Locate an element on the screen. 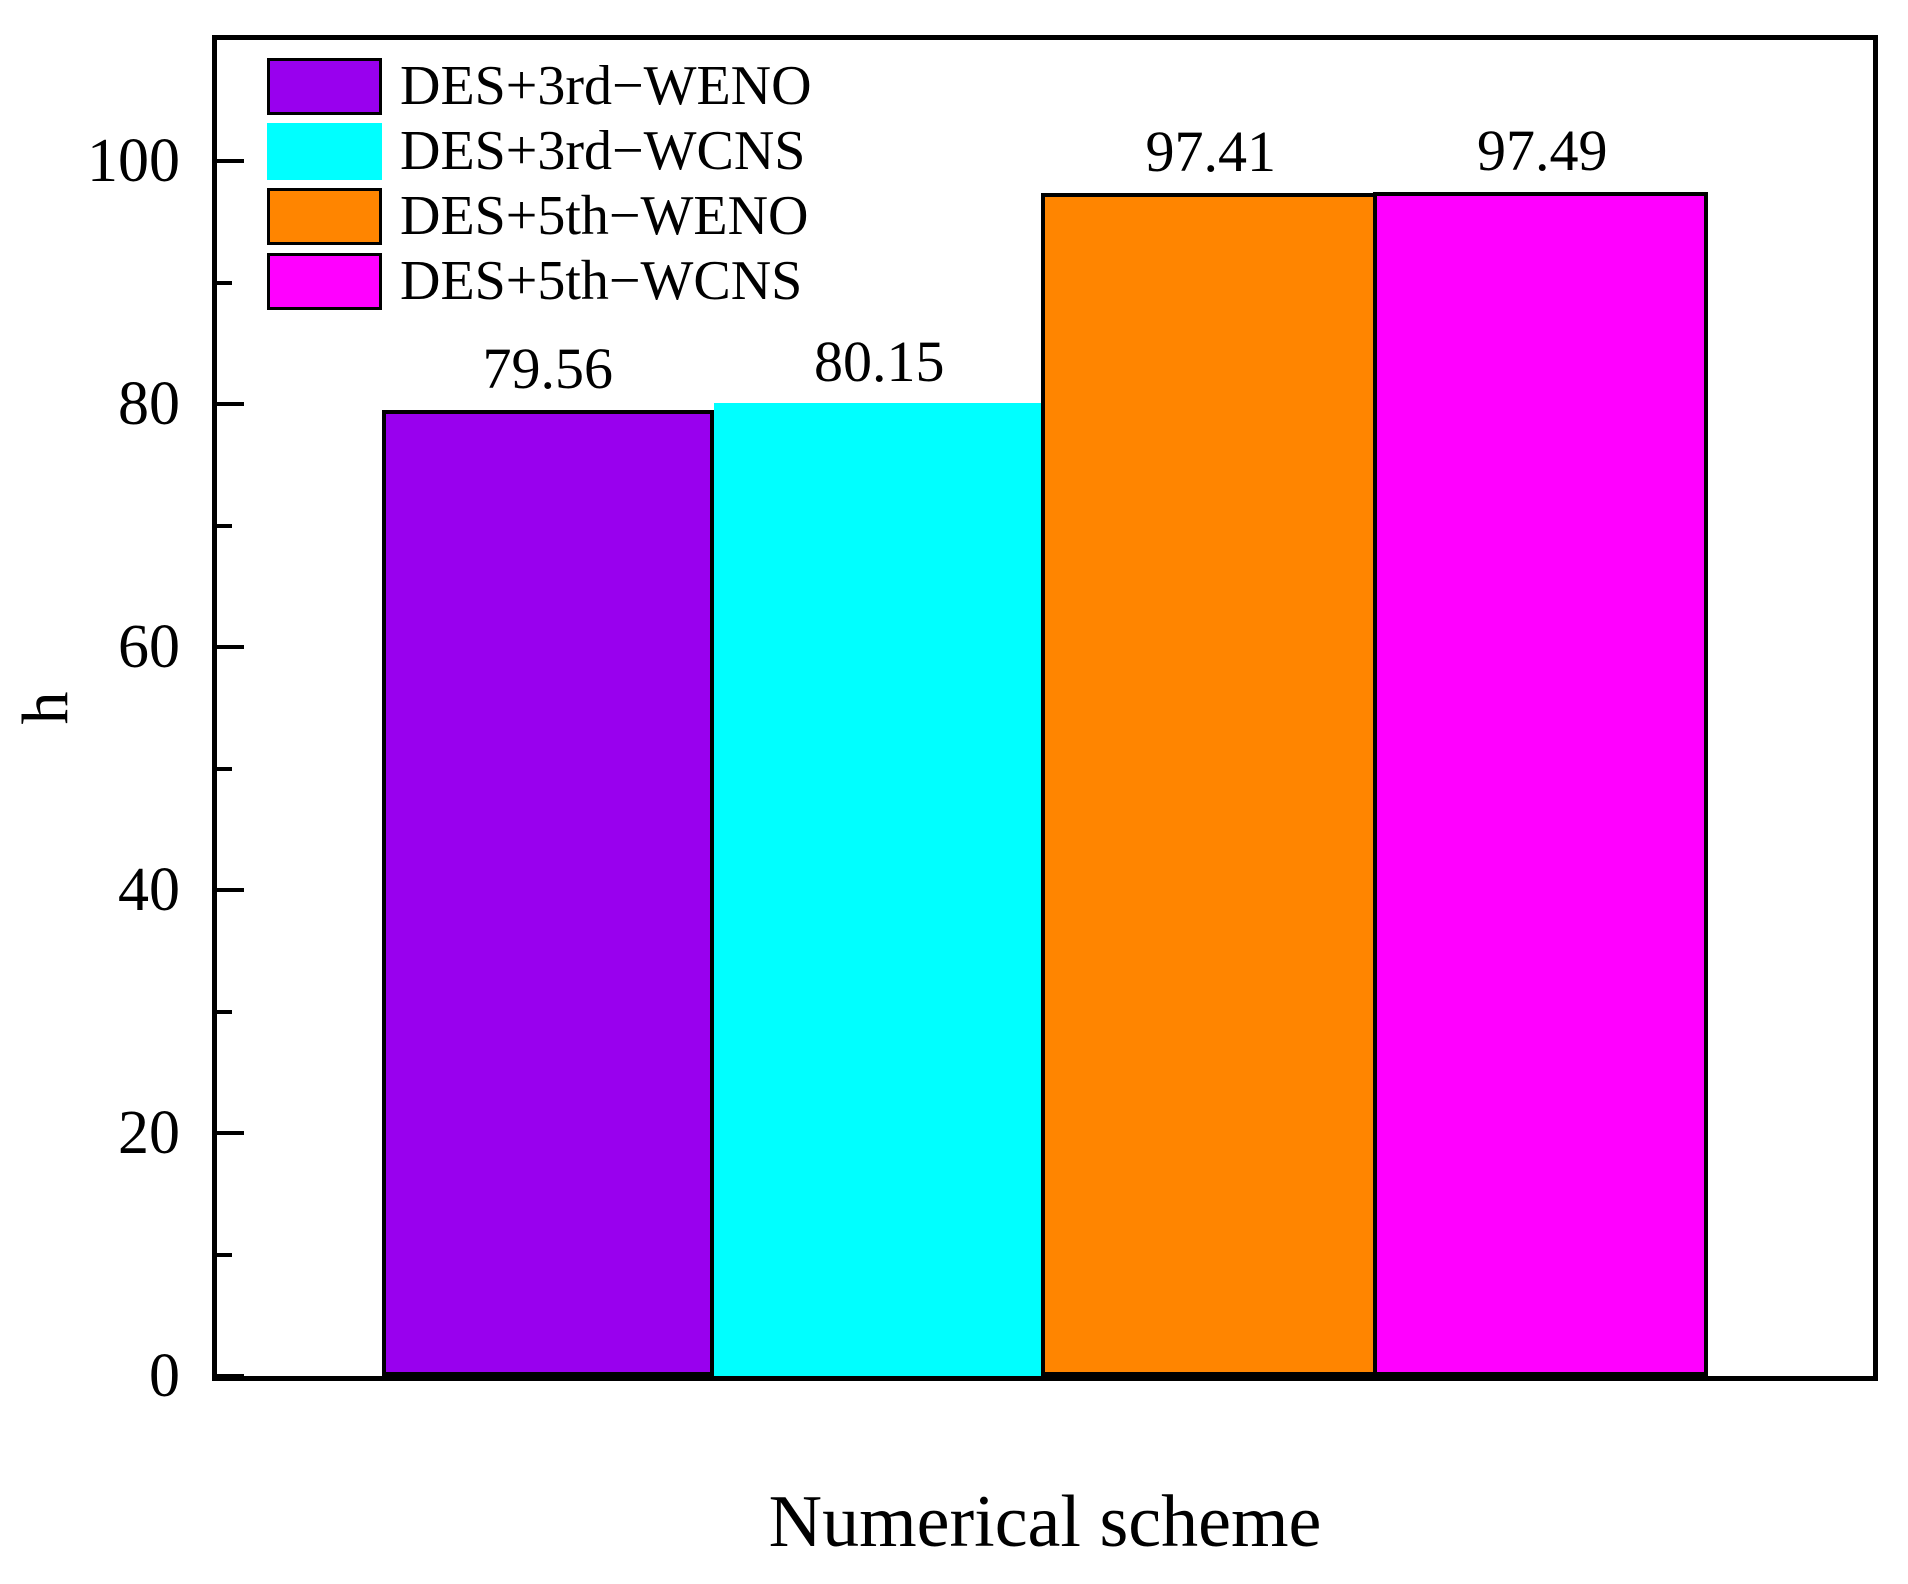 Image resolution: width=1908 pixels, height=1584 pixels. legend-item-label: DES+5th−WCNS is located at coordinates (601, 281).